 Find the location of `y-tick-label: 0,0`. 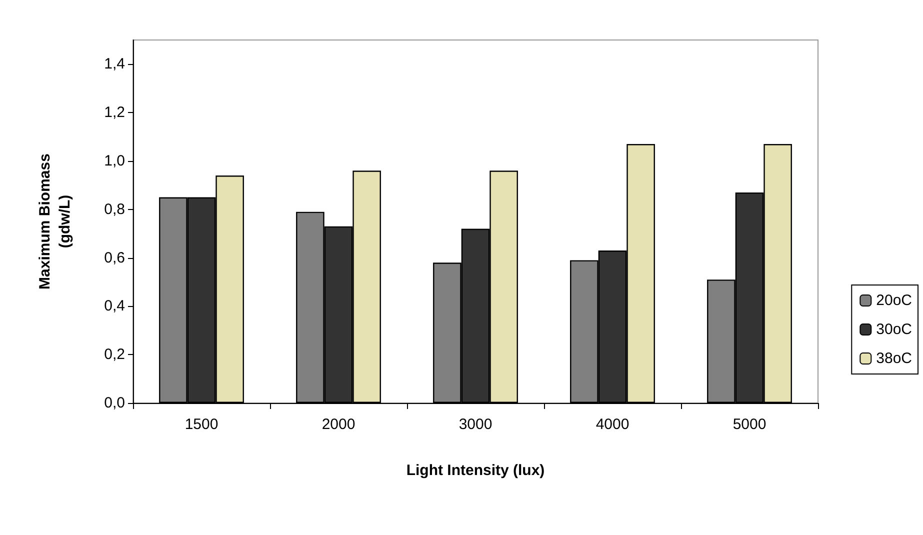

y-tick-label: 0,0 is located at coordinates (114, 403).